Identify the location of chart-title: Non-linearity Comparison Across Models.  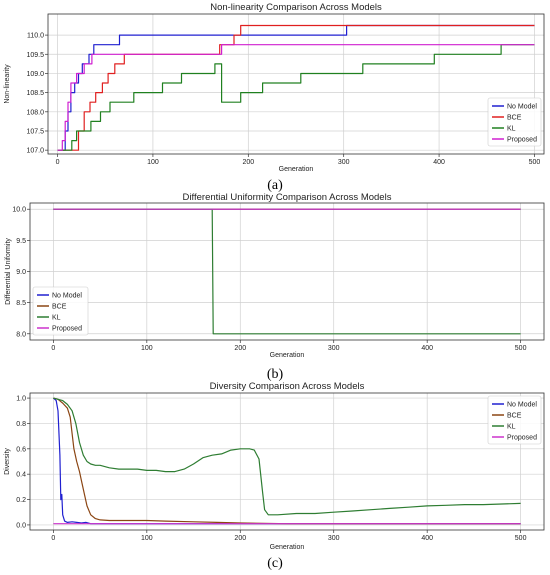
(296, 7).